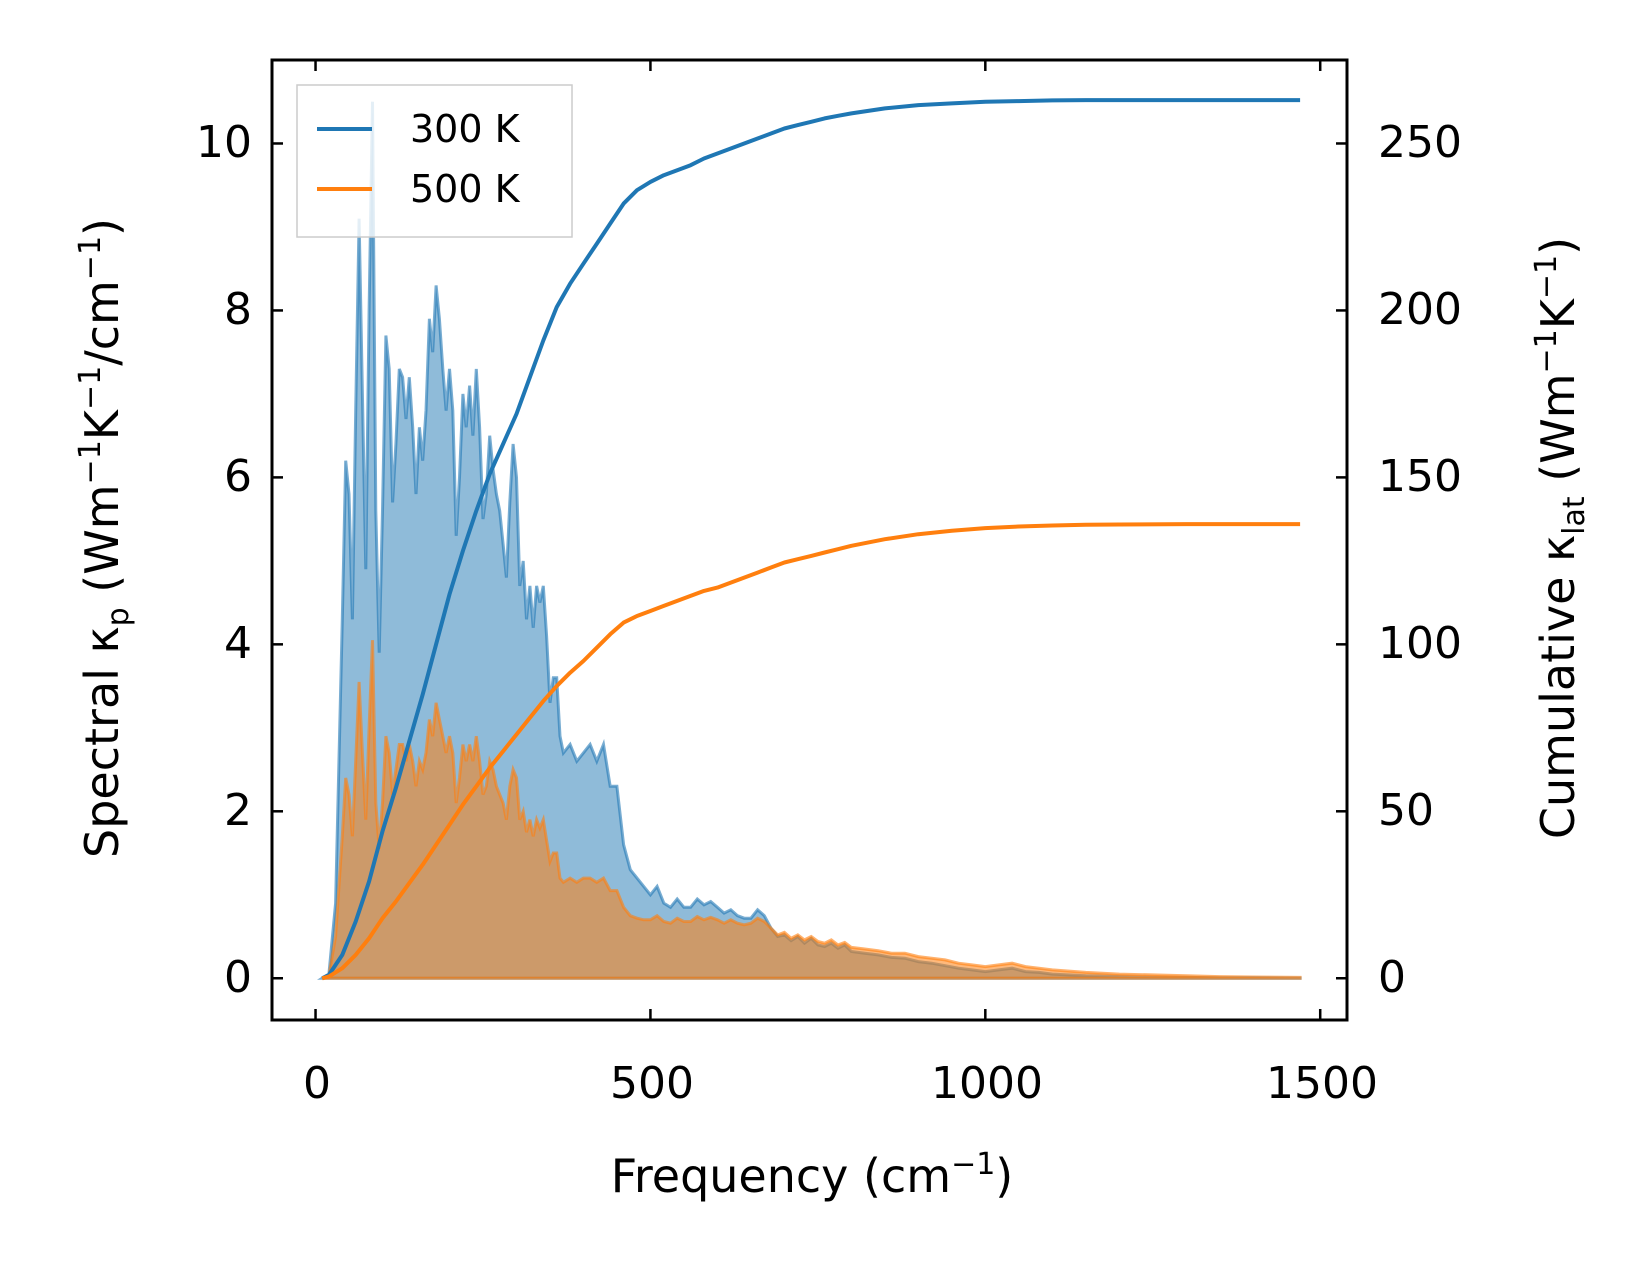 The height and width of the screenshot is (1264, 1642). Describe the element at coordinates (465, 129) in the screenshot. I see `legend-label-300k: 300 K` at that location.